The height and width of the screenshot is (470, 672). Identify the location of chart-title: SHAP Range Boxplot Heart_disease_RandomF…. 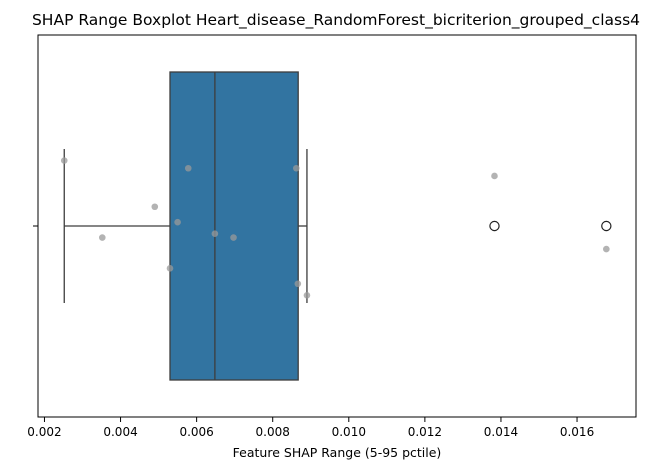
(336, 20).